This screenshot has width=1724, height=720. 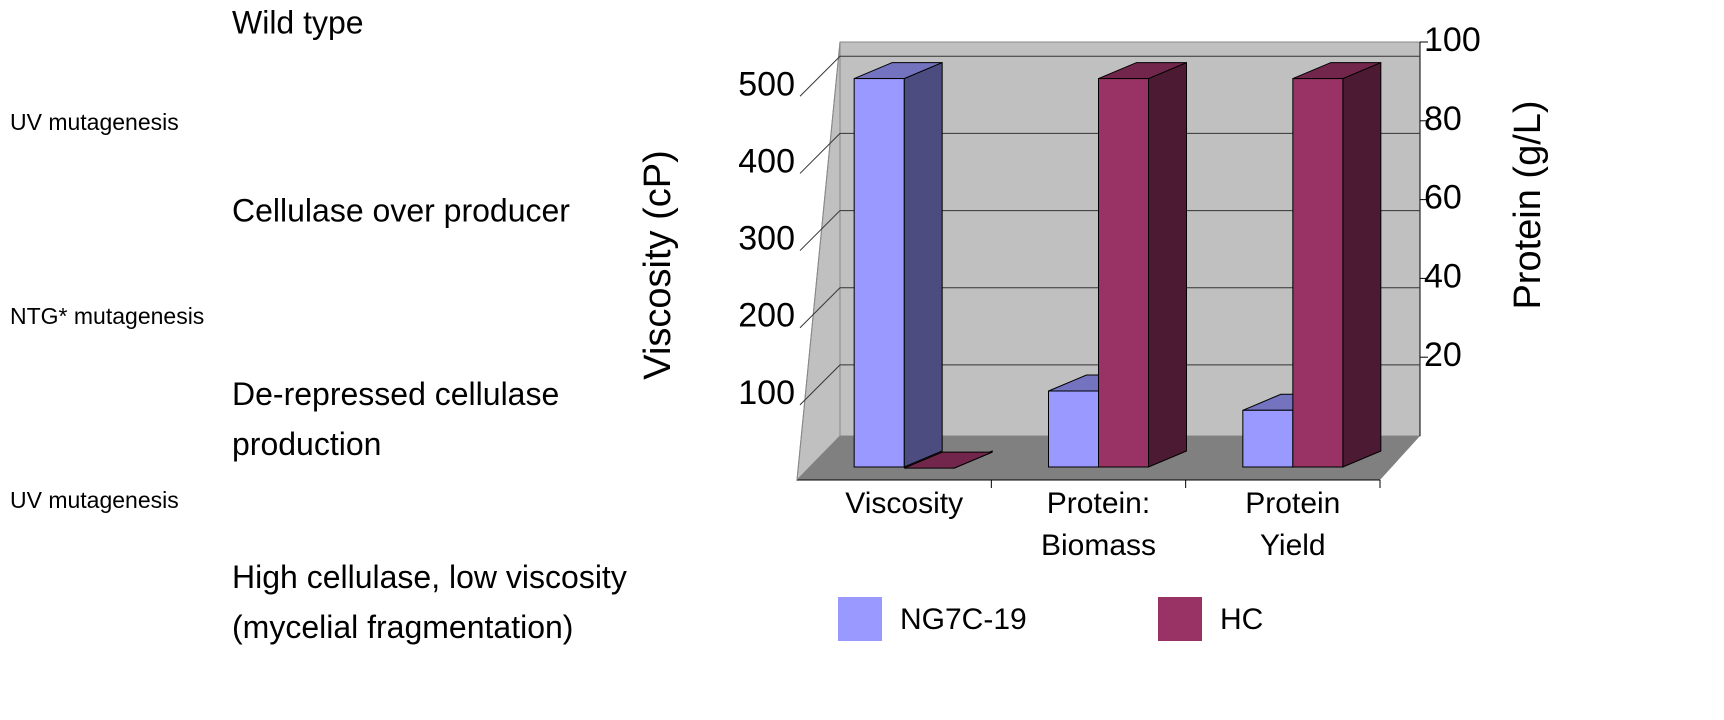 What do you see at coordinates (1443, 355) in the screenshot?
I see `y2-tick-label: 20` at bounding box center [1443, 355].